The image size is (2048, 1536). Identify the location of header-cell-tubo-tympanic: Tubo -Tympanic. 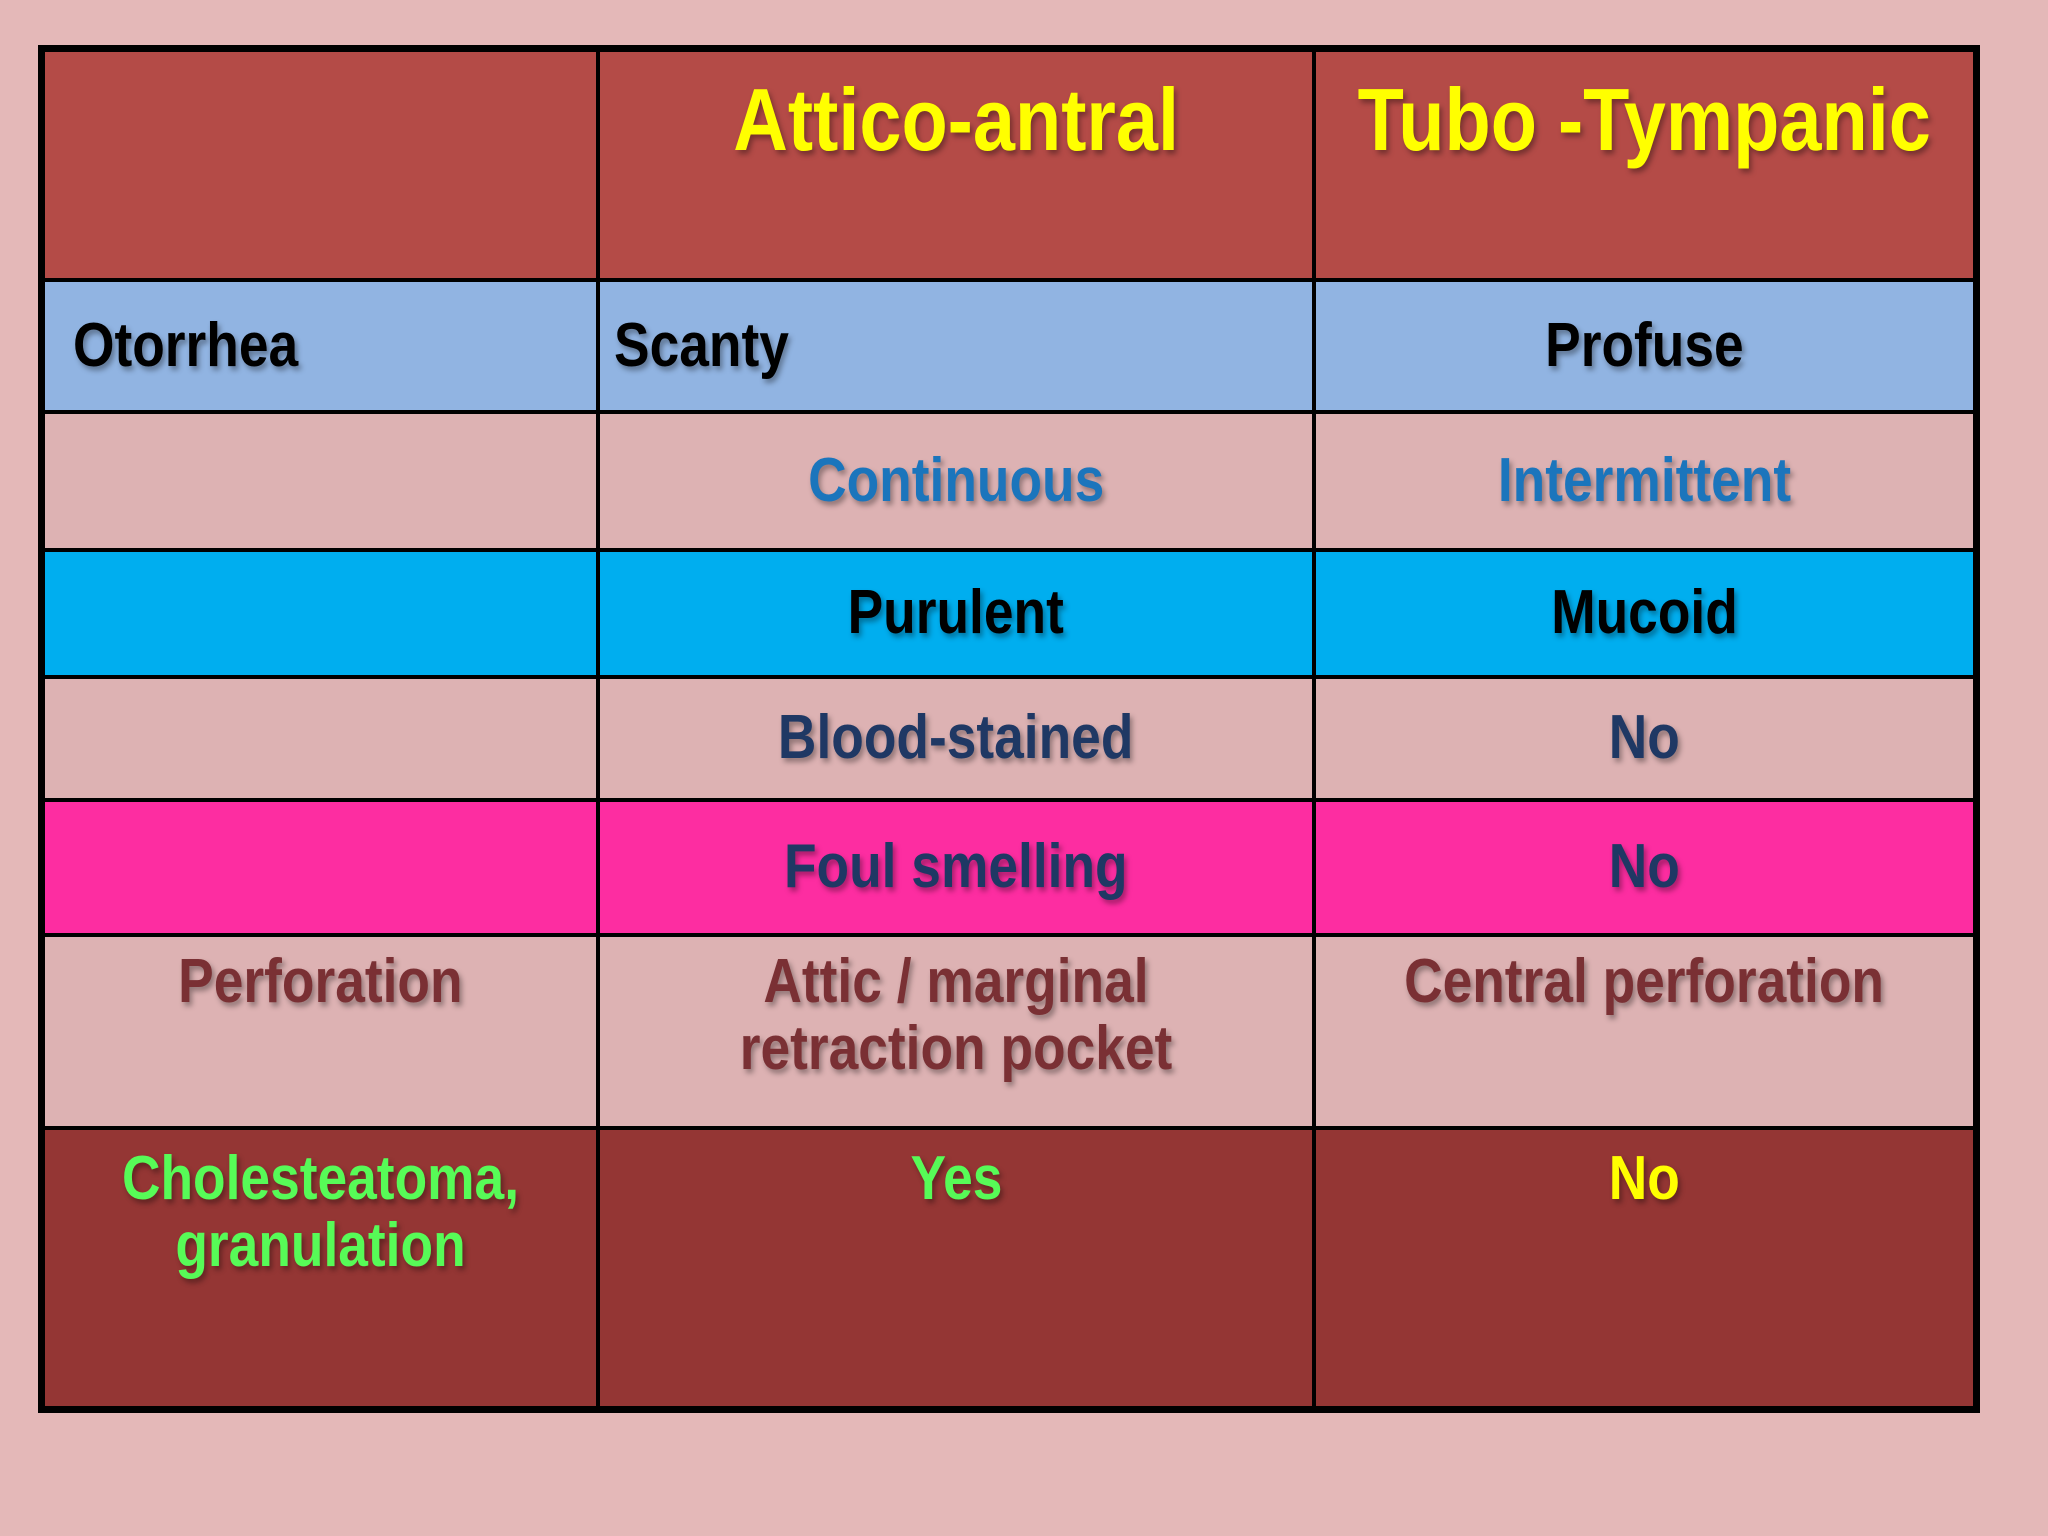
(1644, 165).